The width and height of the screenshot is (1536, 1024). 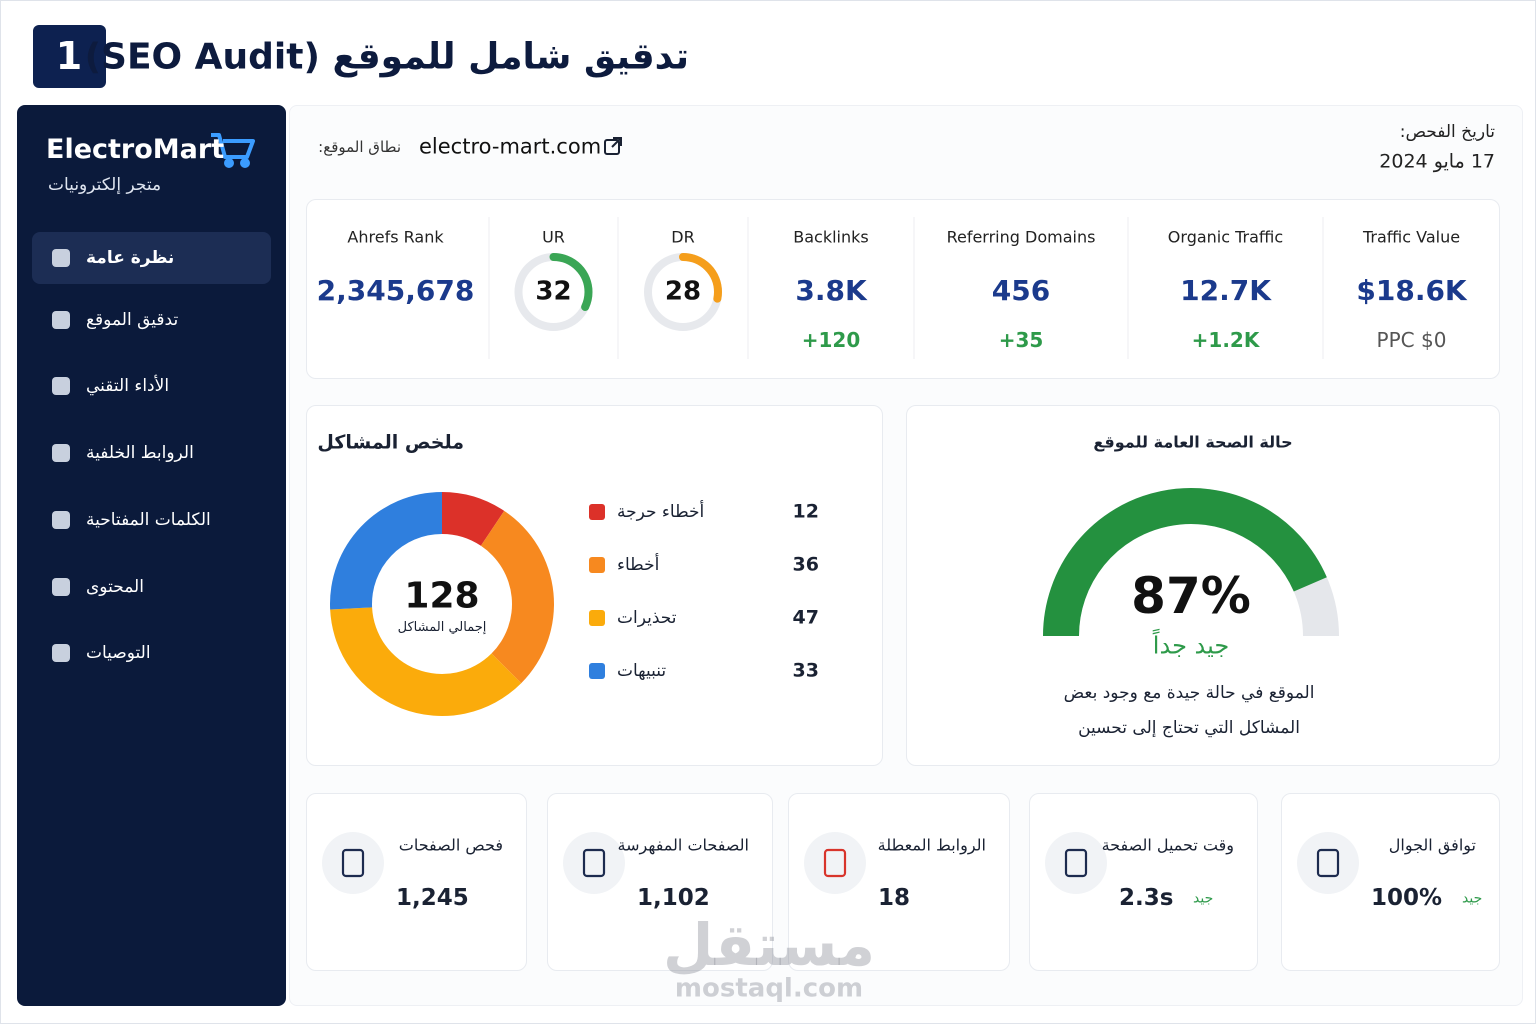 I want to click on metric-label: DR, so click(x=683, y=237).